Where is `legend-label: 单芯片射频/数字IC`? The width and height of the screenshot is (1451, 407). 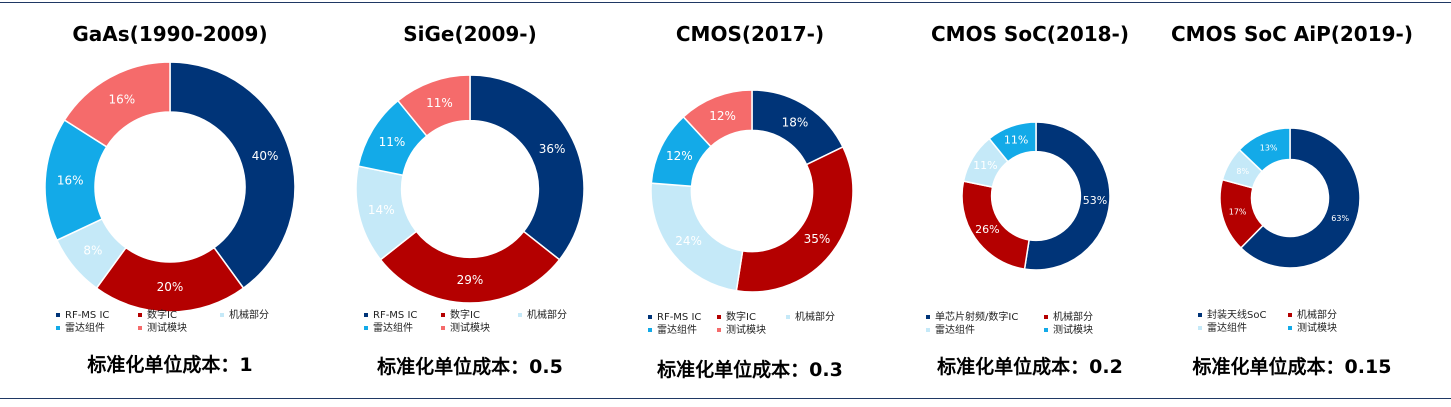 legend-label: 单芯片射频/数字IC is located at coordinates (977, 317).